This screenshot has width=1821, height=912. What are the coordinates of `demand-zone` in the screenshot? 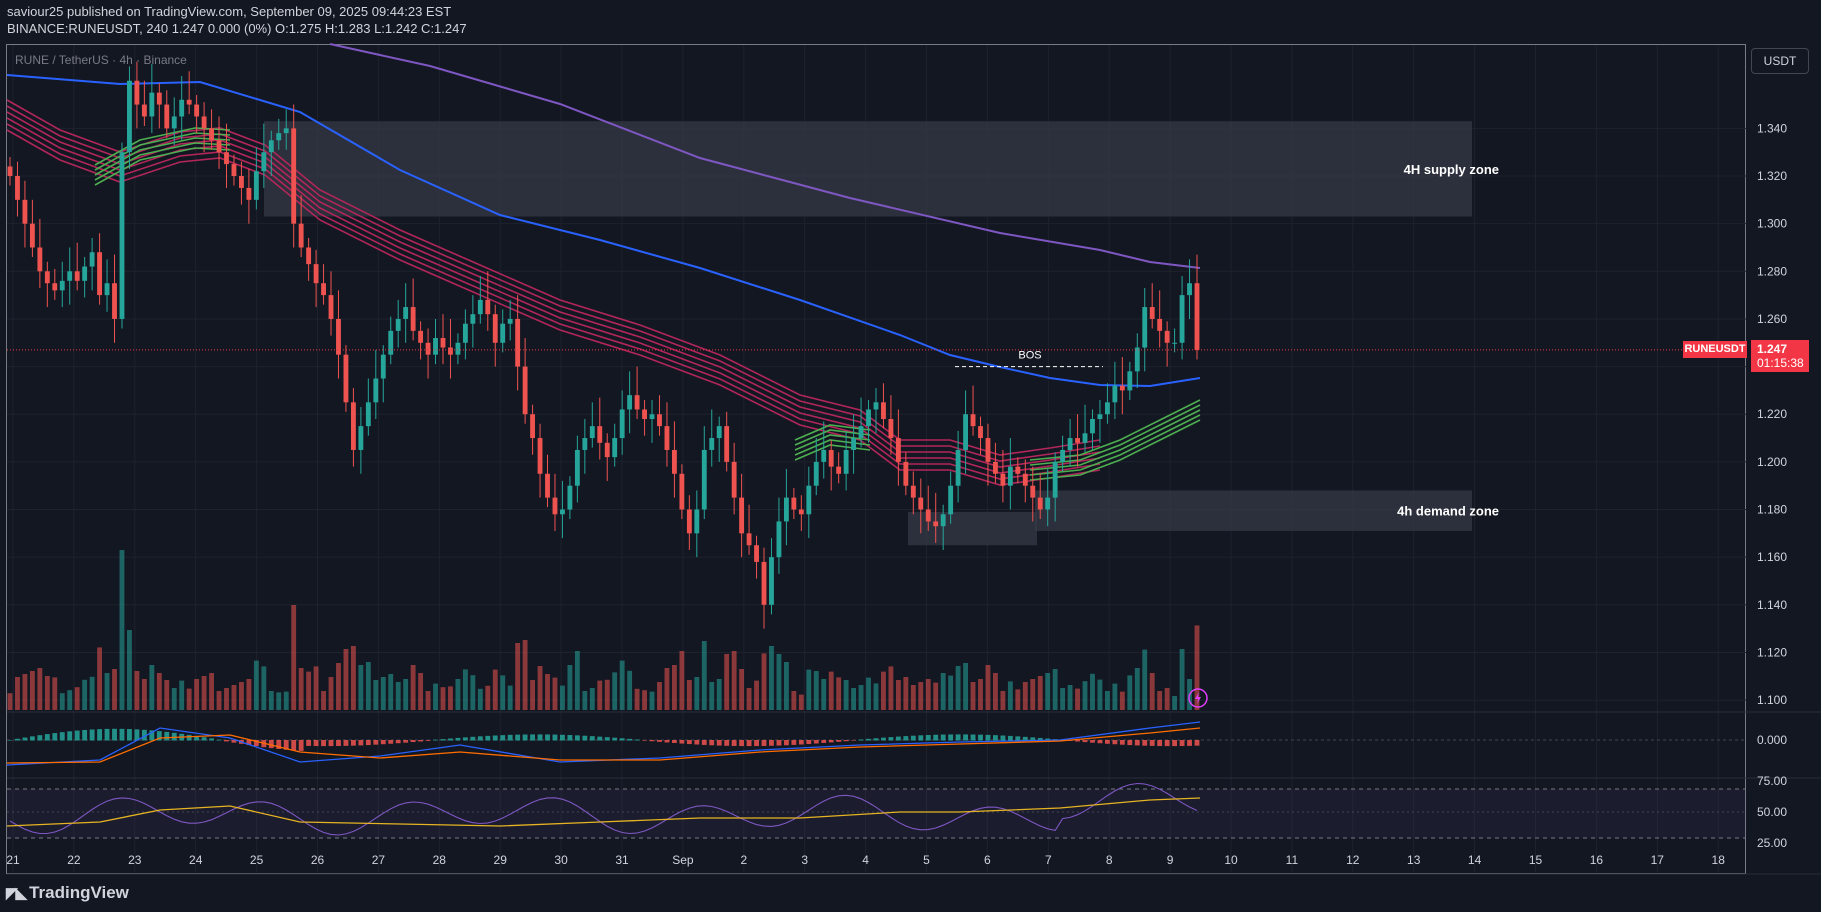 It's located at (1253, 510).